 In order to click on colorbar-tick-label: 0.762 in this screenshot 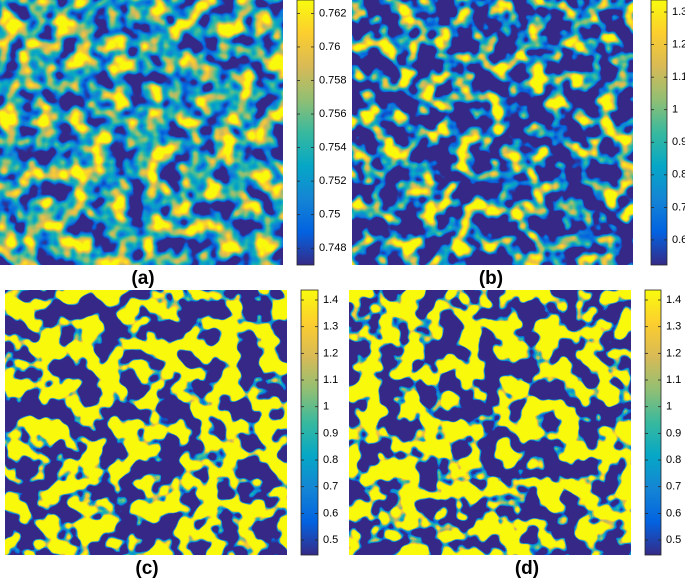, I will do `click(333, 13)`.